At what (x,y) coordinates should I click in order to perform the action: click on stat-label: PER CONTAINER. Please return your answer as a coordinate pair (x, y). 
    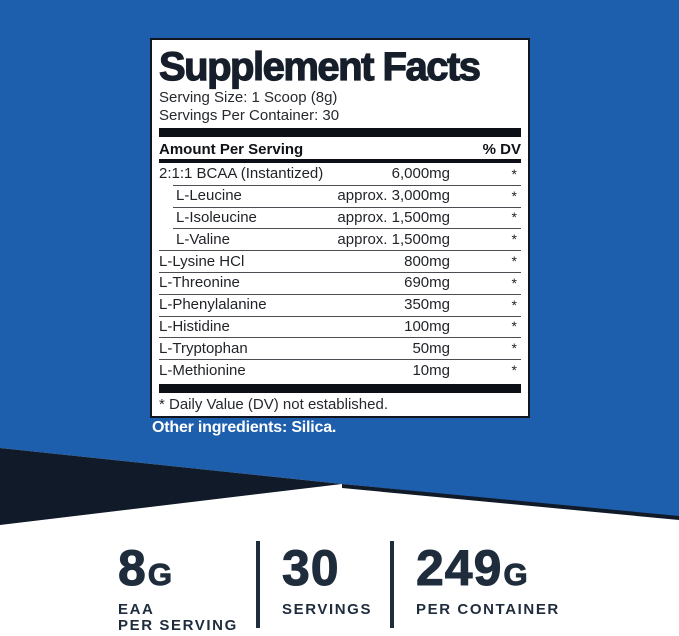
    Looking at the image, I should click on (488, 610).